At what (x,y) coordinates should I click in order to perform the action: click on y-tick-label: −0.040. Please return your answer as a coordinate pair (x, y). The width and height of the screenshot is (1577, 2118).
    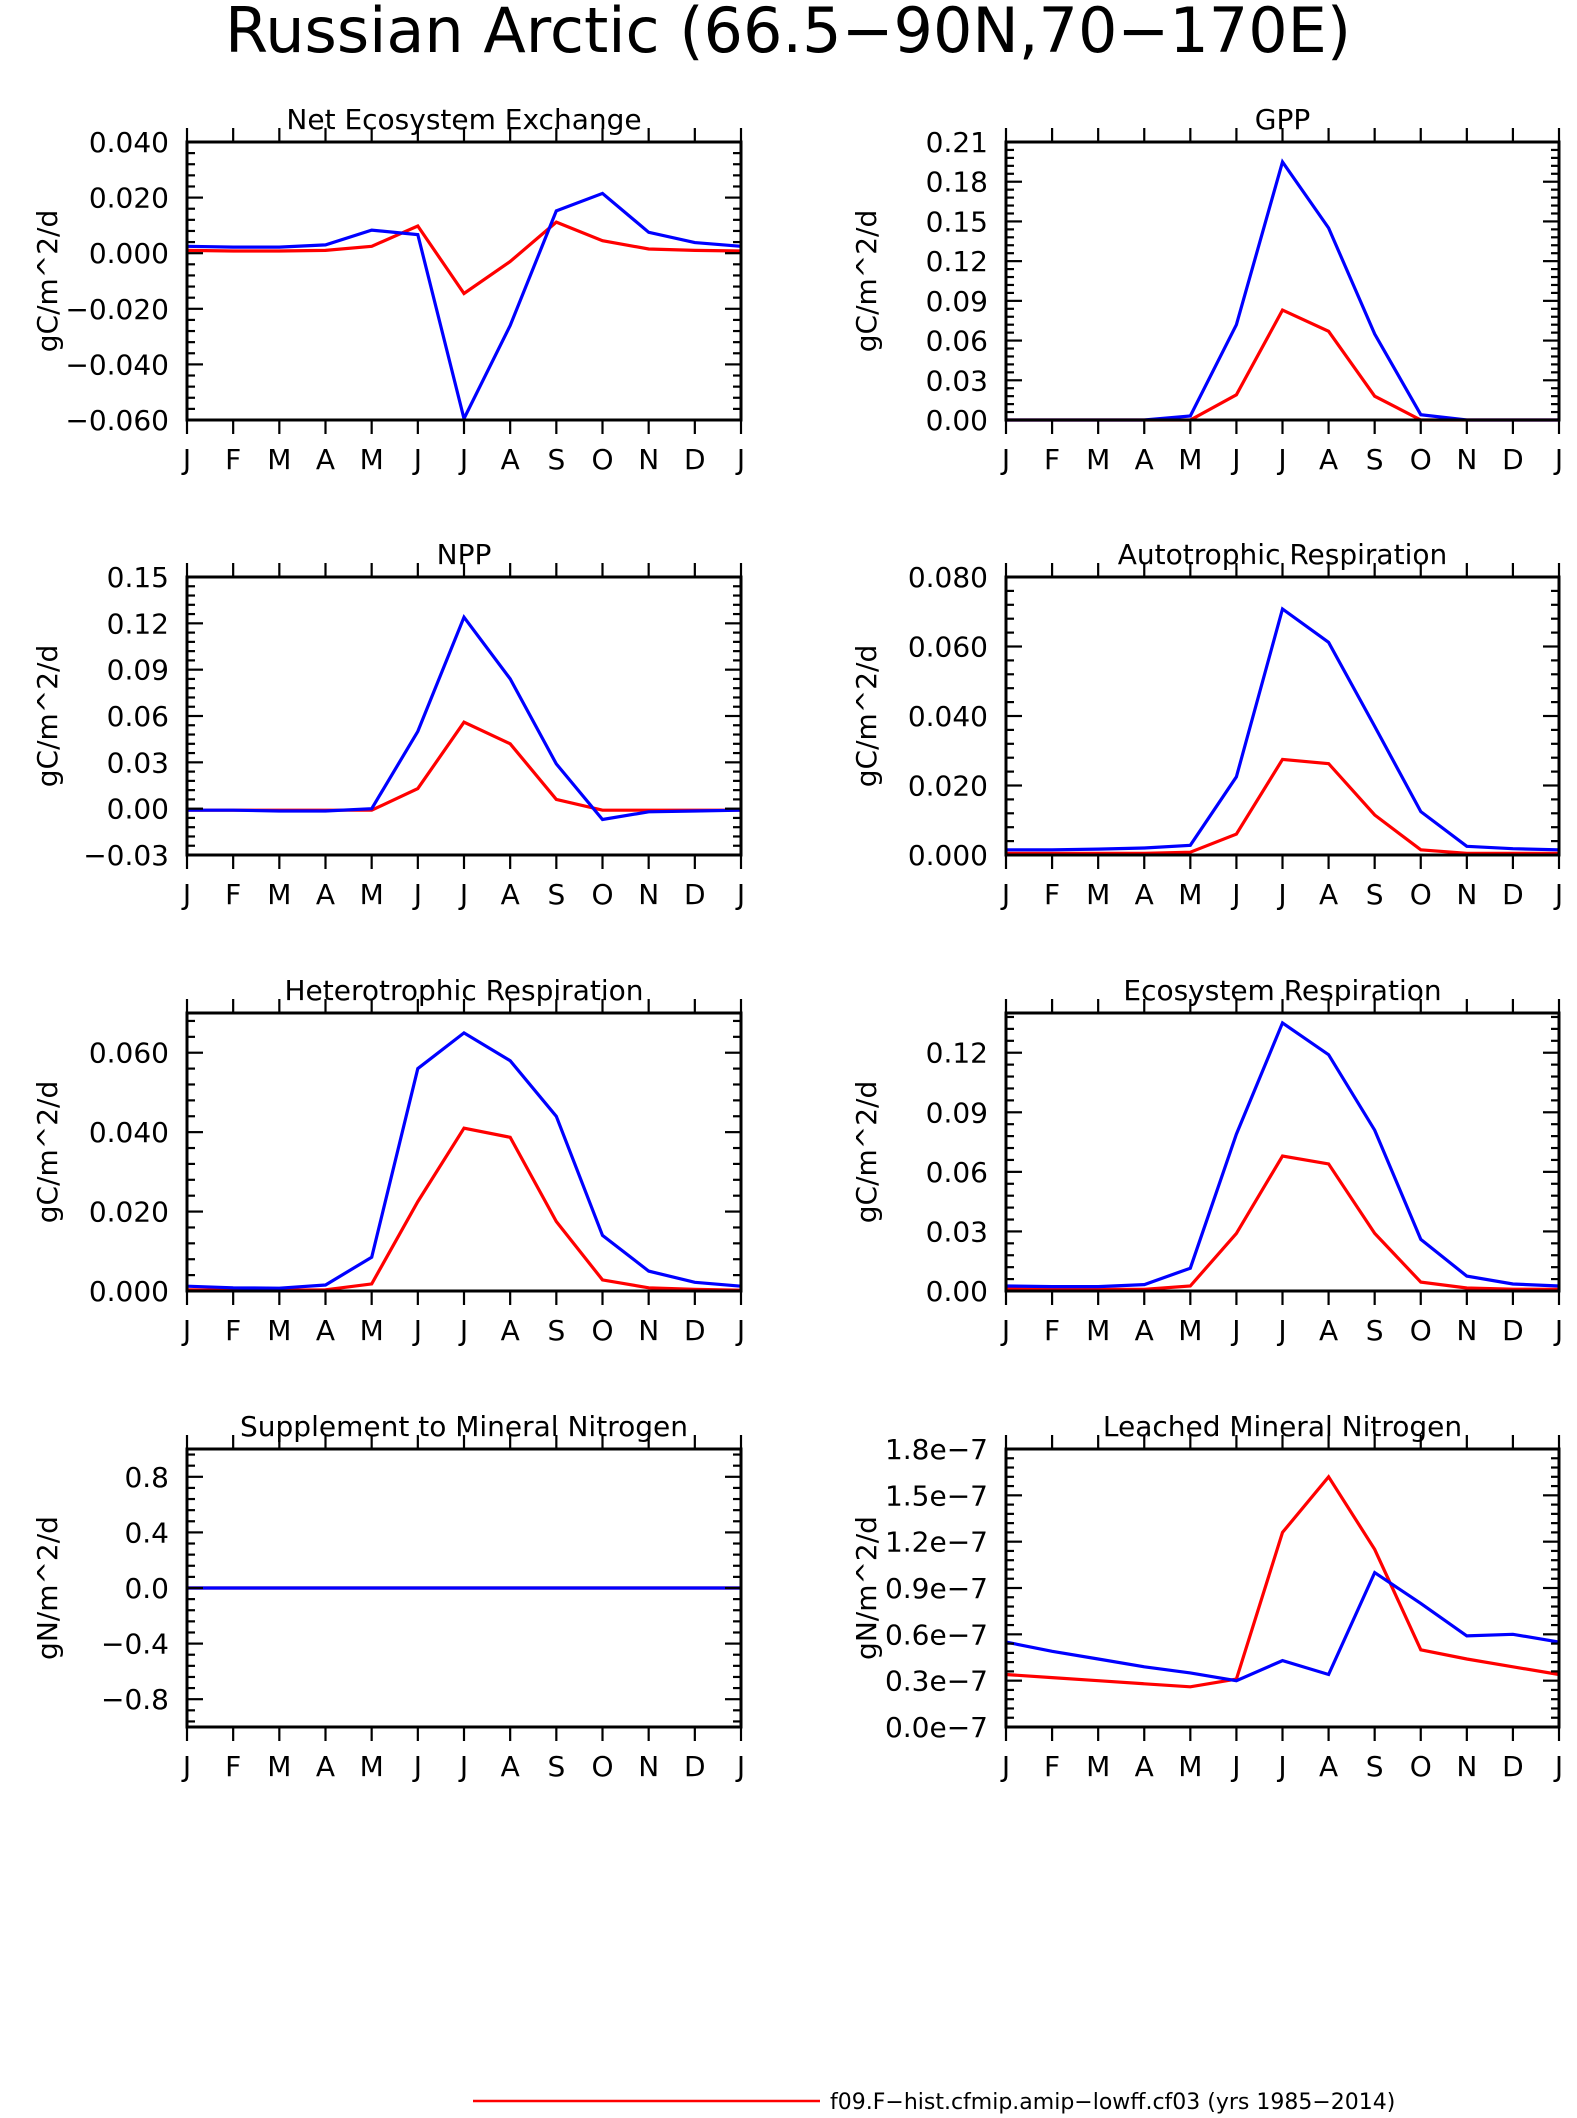
    Looking at the image, I should click on (117, 364).